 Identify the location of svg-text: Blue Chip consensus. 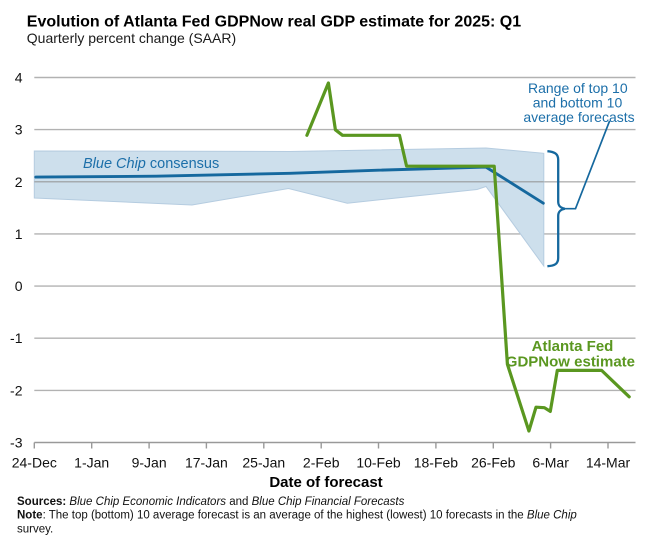
(151, 164).